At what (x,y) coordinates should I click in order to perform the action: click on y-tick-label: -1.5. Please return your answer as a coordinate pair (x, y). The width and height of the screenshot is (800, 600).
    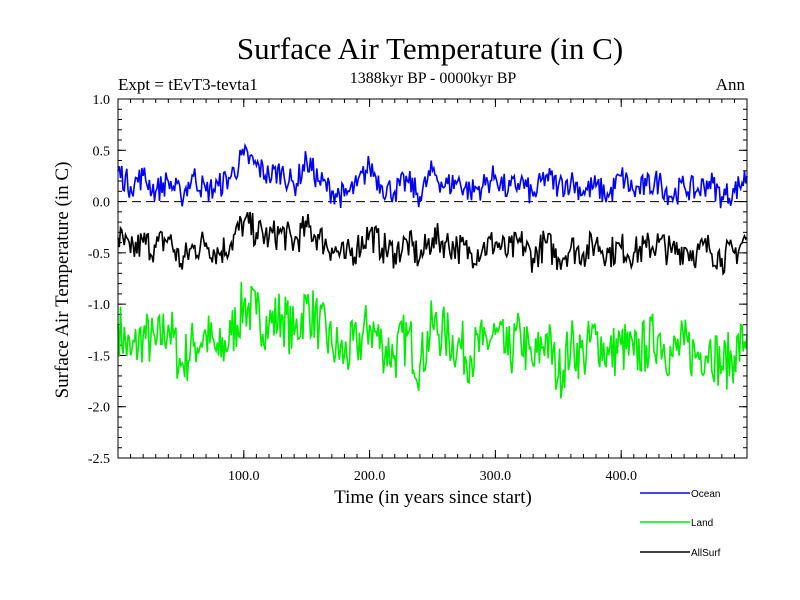
    Looking at the image, I should click on (99, 356).